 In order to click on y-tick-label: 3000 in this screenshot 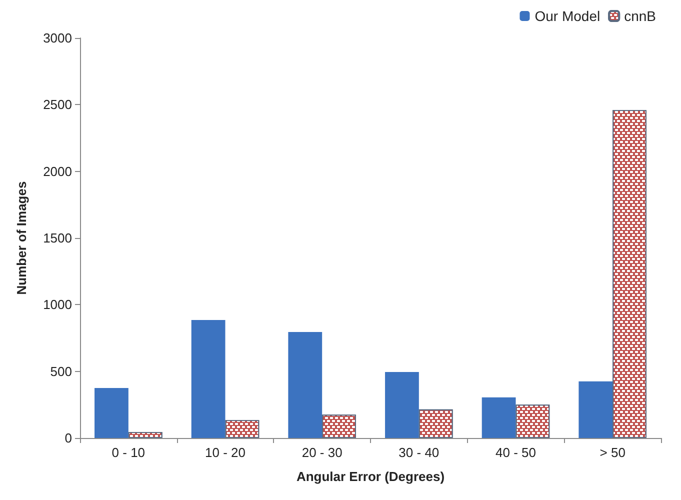, I will do `click(57, 38)`.